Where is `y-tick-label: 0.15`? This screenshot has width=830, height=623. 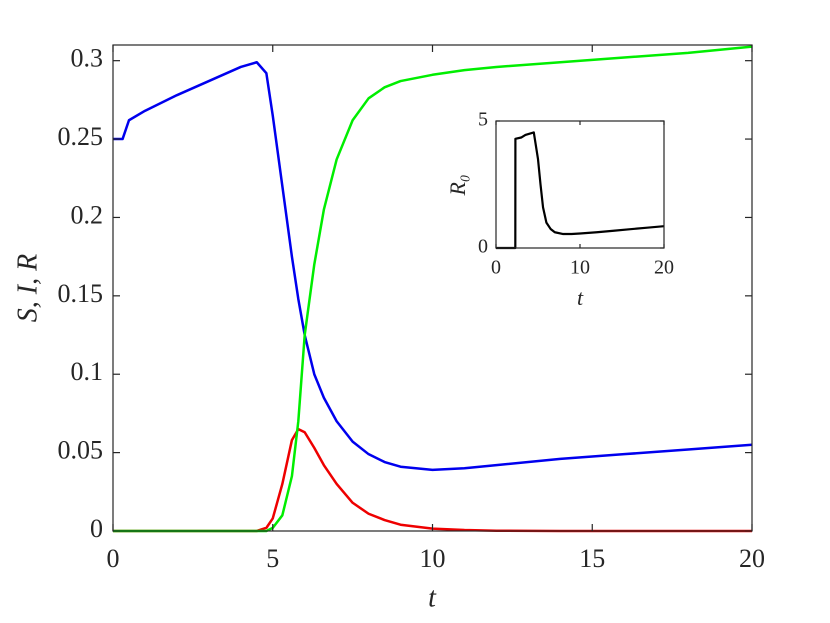 y-tick-label: 0.15 is located at coordinates (81, 293).